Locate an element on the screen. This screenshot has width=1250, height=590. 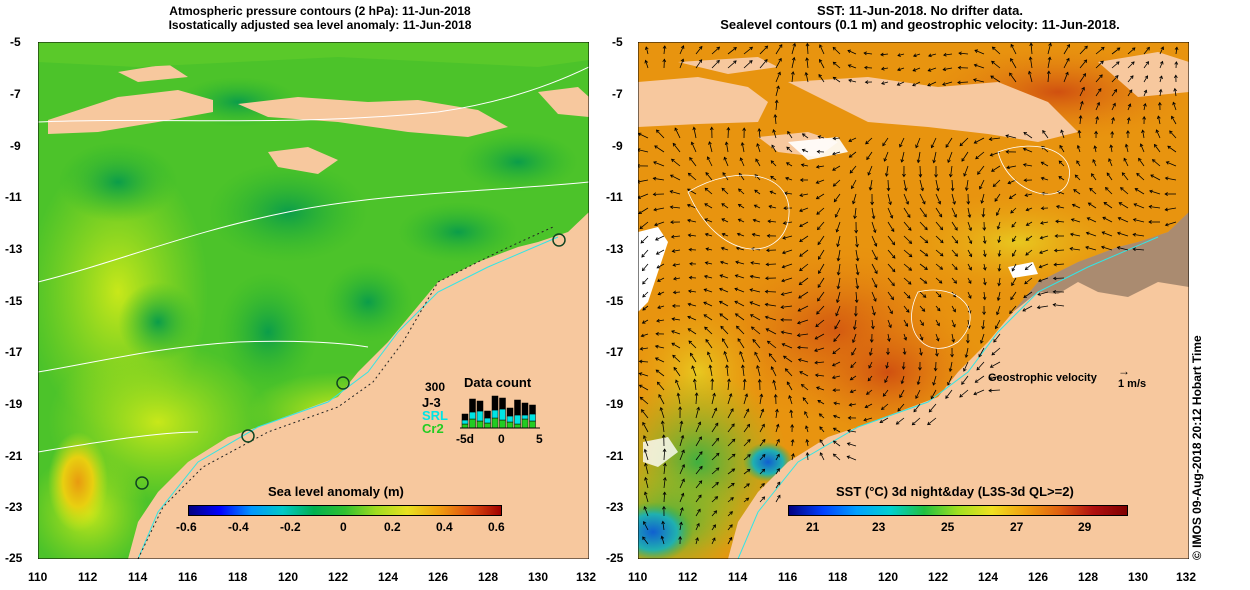
right-x-tick: 124 is located at coordinates (988, 577).